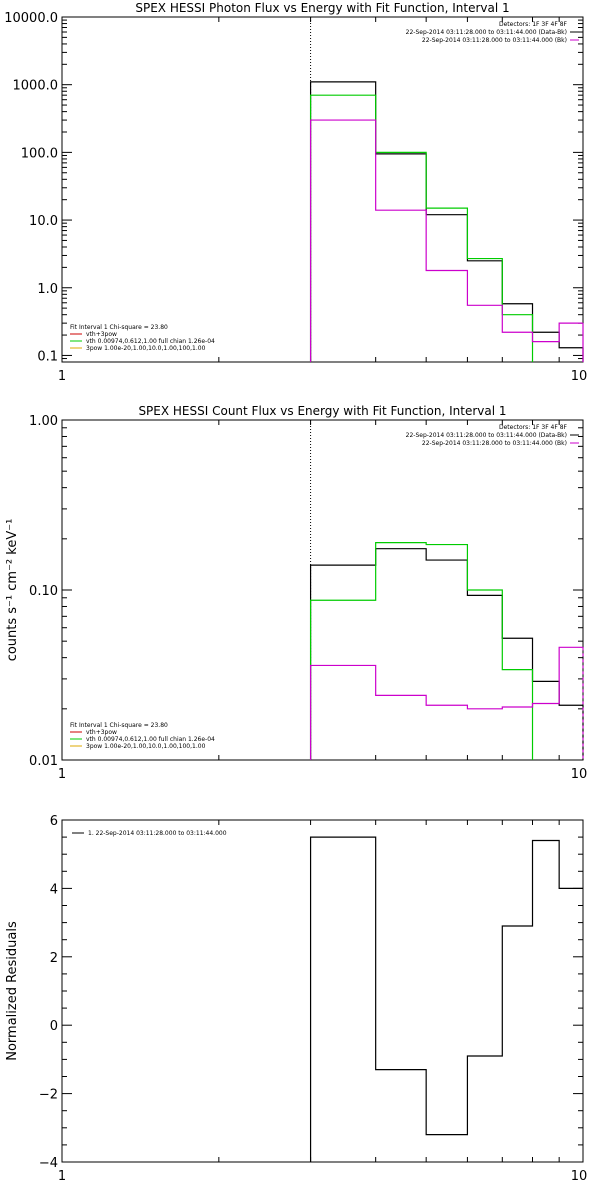  I want to click on y-tick-label: 0, so click(54, 1026).